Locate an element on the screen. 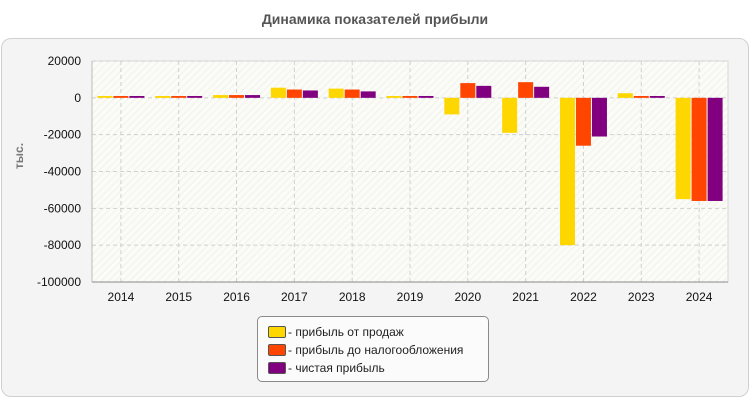  bar-pretax-profit-2023 is located at coordinates (641, 96).